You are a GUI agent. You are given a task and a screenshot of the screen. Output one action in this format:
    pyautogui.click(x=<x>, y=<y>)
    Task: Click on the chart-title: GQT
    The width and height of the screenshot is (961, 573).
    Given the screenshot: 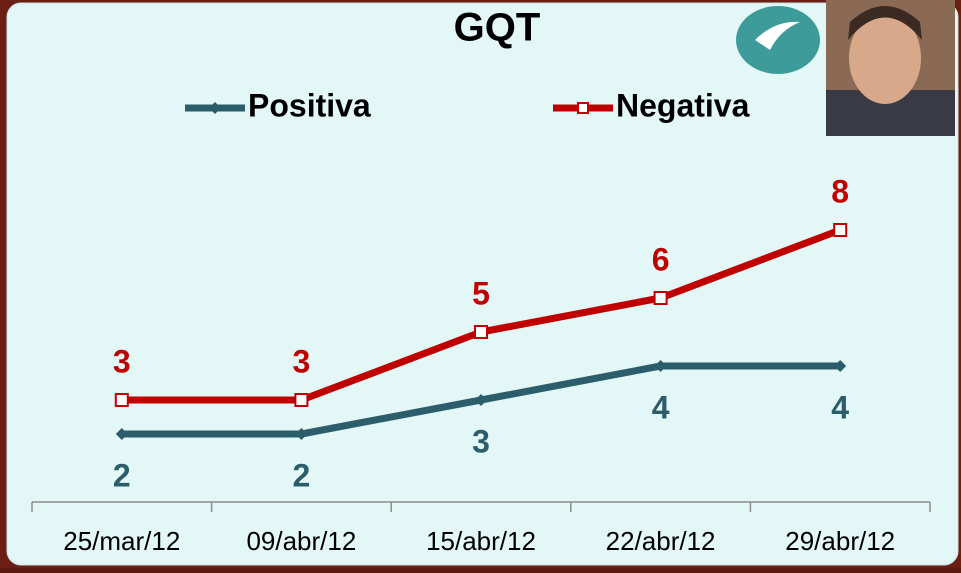 What is the action you would take?
    pyautogui.click(x=497, y=28)
    